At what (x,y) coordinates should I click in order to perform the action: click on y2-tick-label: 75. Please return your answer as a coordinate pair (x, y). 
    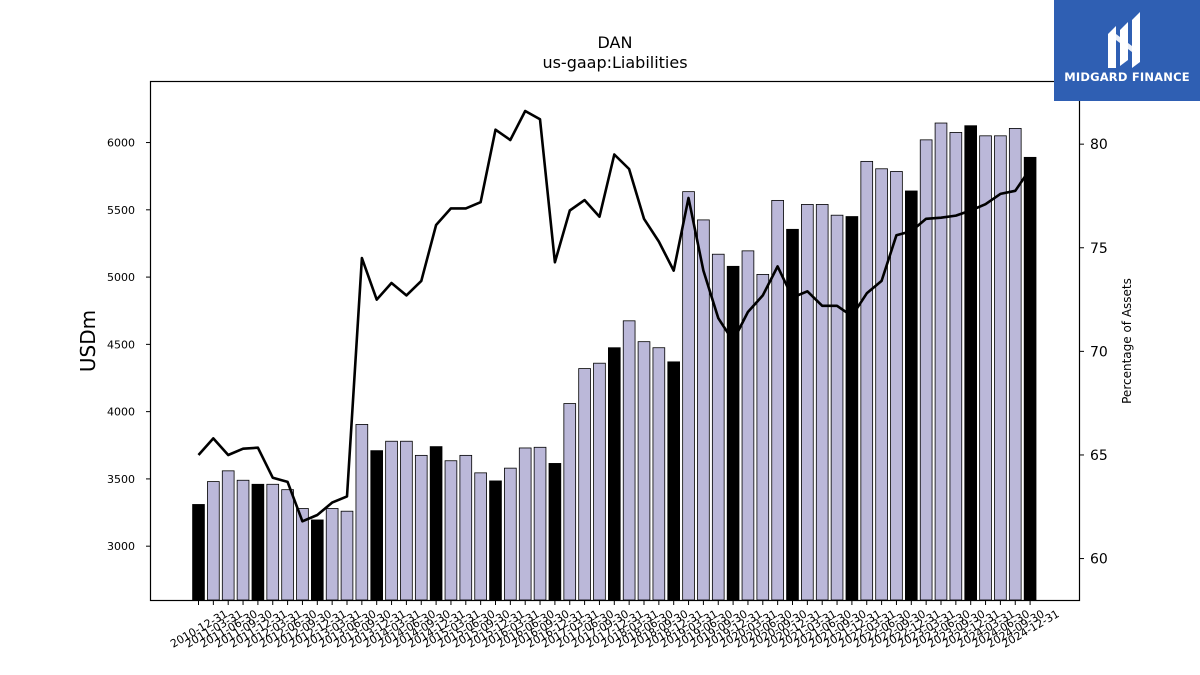
    Looking at the image, I should click on (1099, 249).